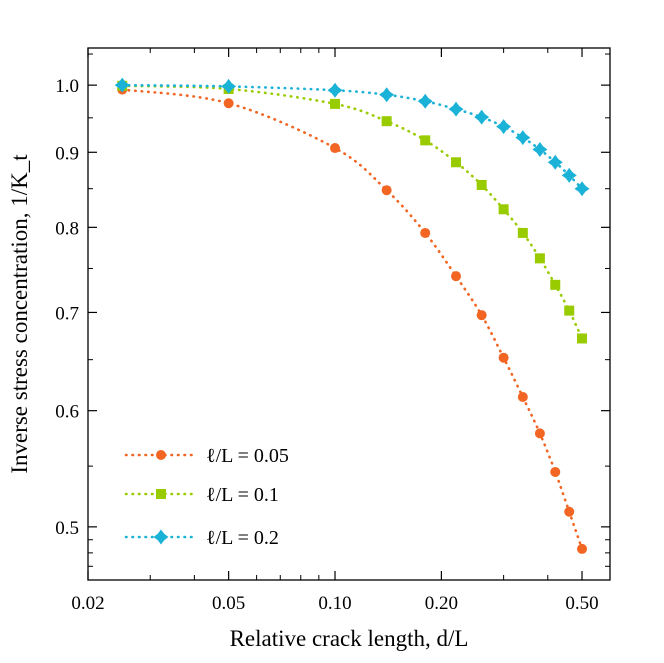 The image size is (664, 663). What do you see at coordinates (581, 603) in the screenshot?
I see `x-tick-label: 0.50` at bounding box center [581, 603].